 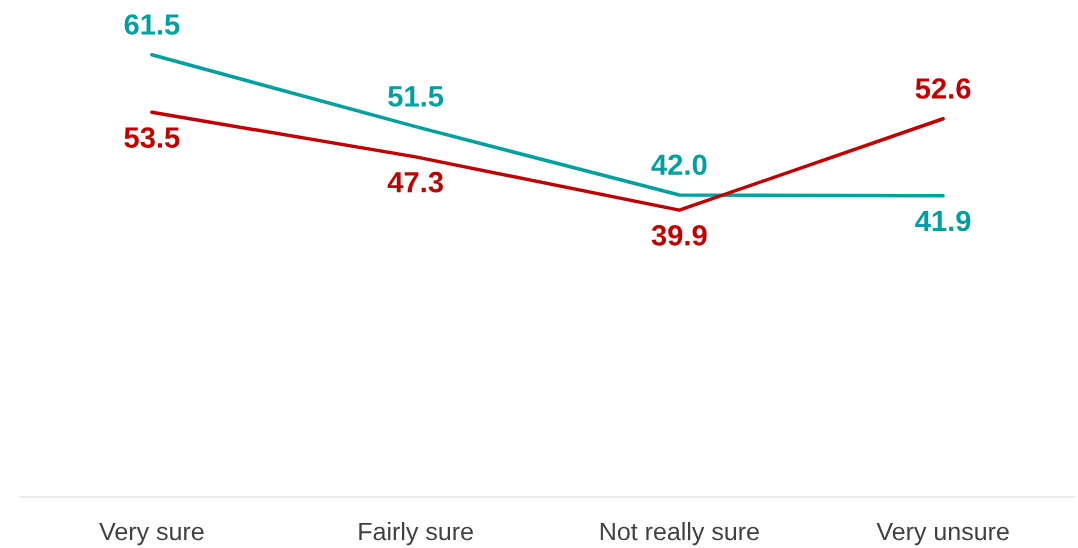 I want to click on data-label: 41.9, so click(x=943, y=221).